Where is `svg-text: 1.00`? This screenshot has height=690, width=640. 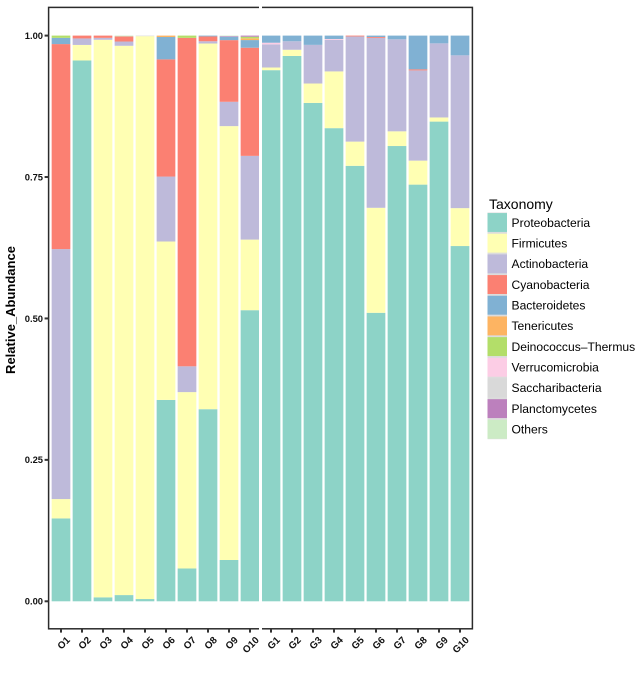
svg-text: 1.00 is located at coordinates (34, 35).